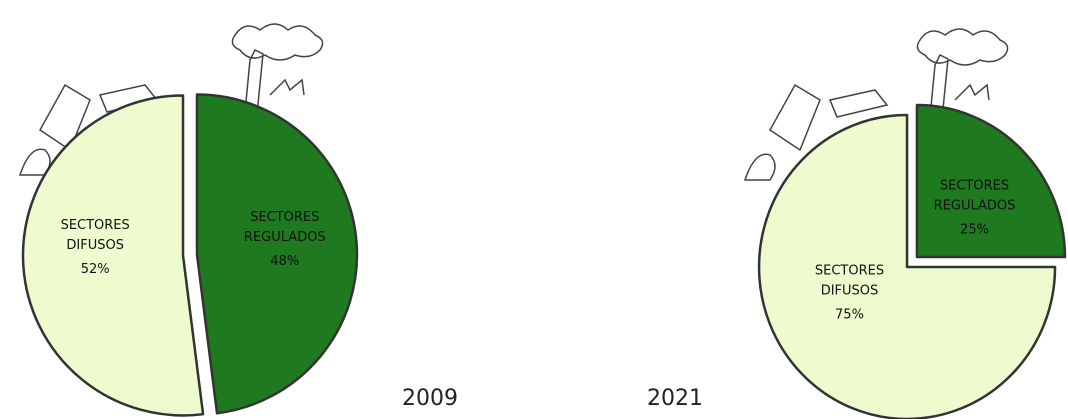  Describe the element at coordinates (284, 261) in the screenshot. I see `value-label: 48%` at that location.